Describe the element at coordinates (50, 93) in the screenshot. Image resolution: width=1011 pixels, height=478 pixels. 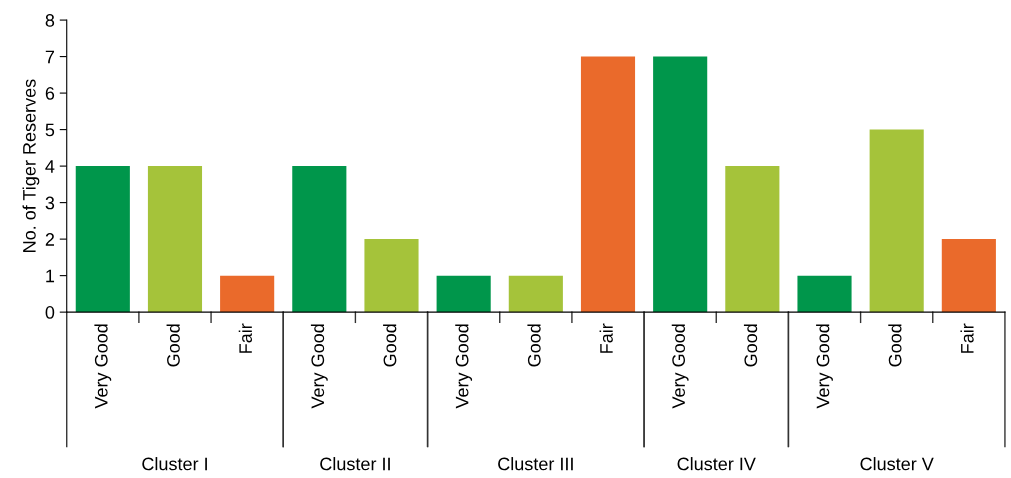
I see `y-tick-label: 6` at that location.